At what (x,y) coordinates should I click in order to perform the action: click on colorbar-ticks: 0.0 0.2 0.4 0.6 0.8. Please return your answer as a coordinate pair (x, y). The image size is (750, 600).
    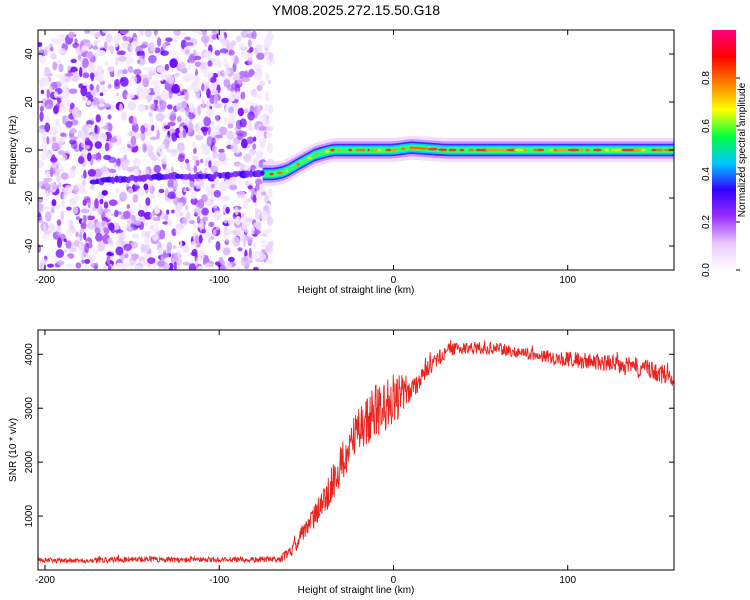
    Looking at the image, I should click on (720, 174).